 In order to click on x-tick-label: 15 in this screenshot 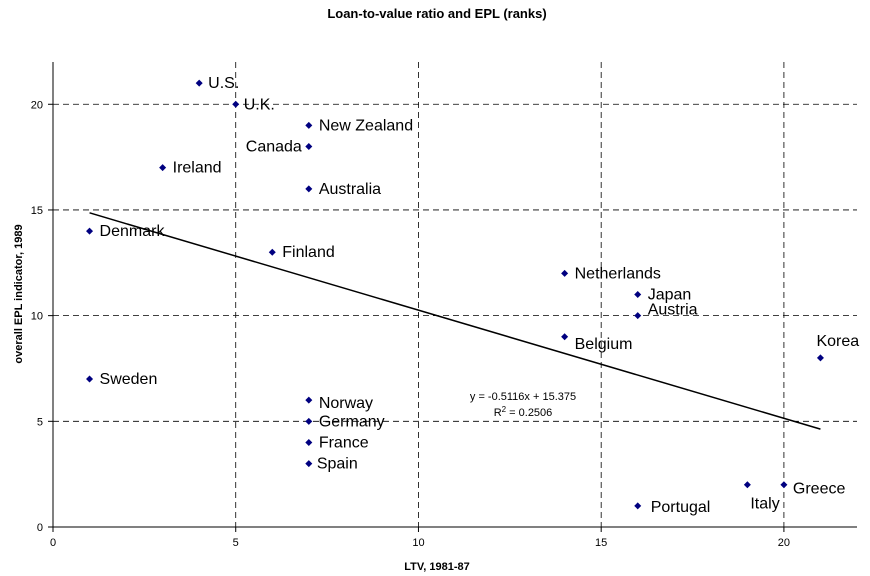, I will do `click(601, 543)`.